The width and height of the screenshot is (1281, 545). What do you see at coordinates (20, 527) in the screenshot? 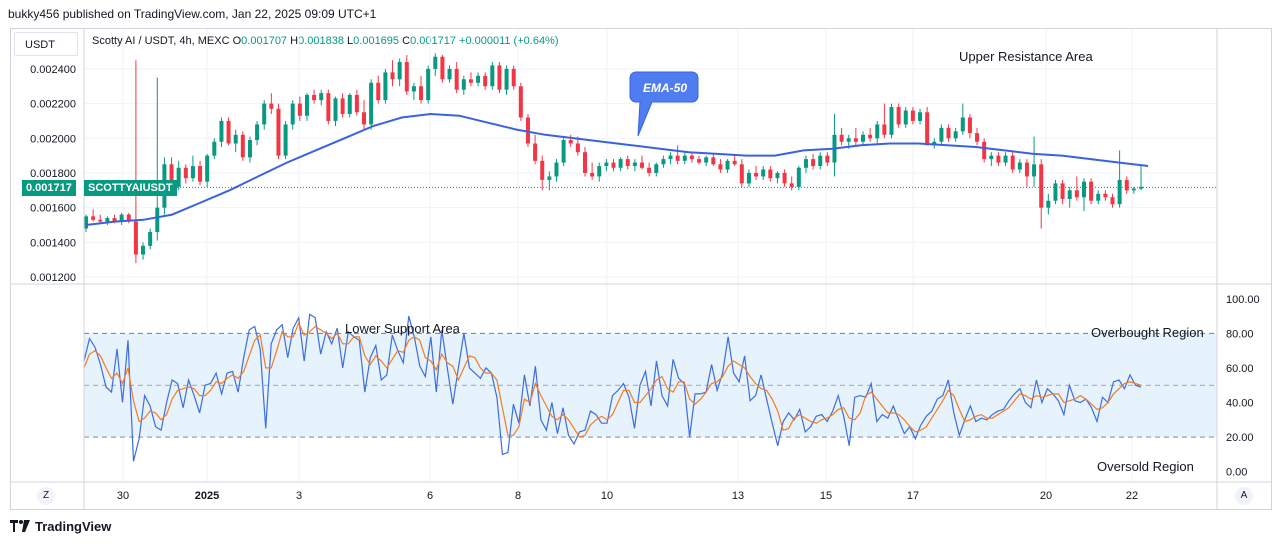
I see `tradingview-logo-icon` at bounding box center [20, 527].